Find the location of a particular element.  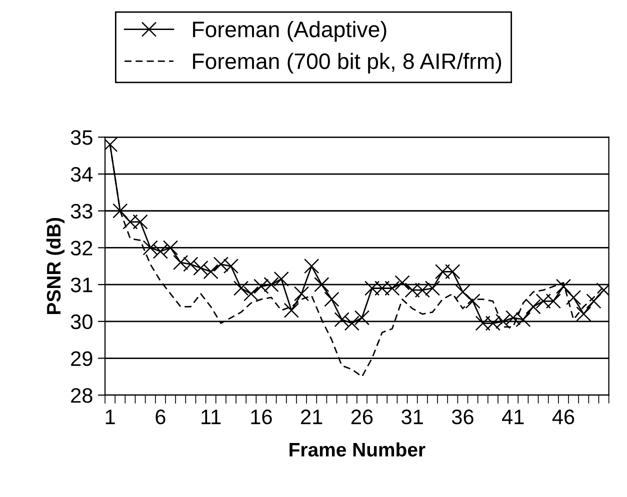

y-tick-label: 30 is located at coordinates (81, 322).